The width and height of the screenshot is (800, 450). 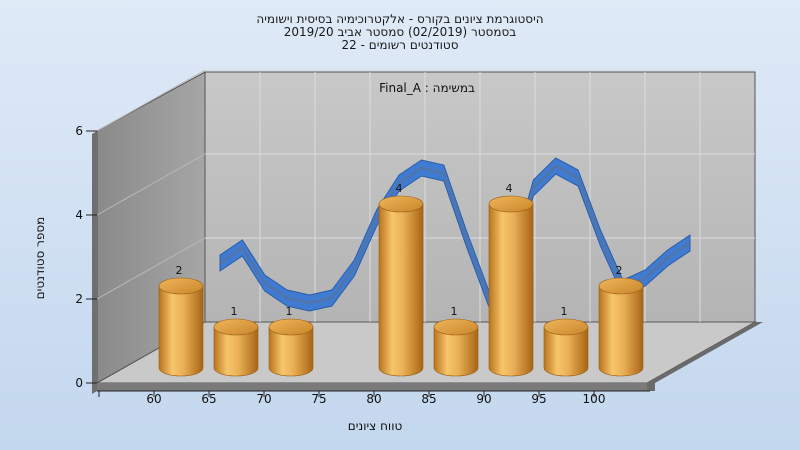 What do you see at coordinates (372, 387) in the screenshot?
I see `floor-edge` at bounding box center [372, 387].